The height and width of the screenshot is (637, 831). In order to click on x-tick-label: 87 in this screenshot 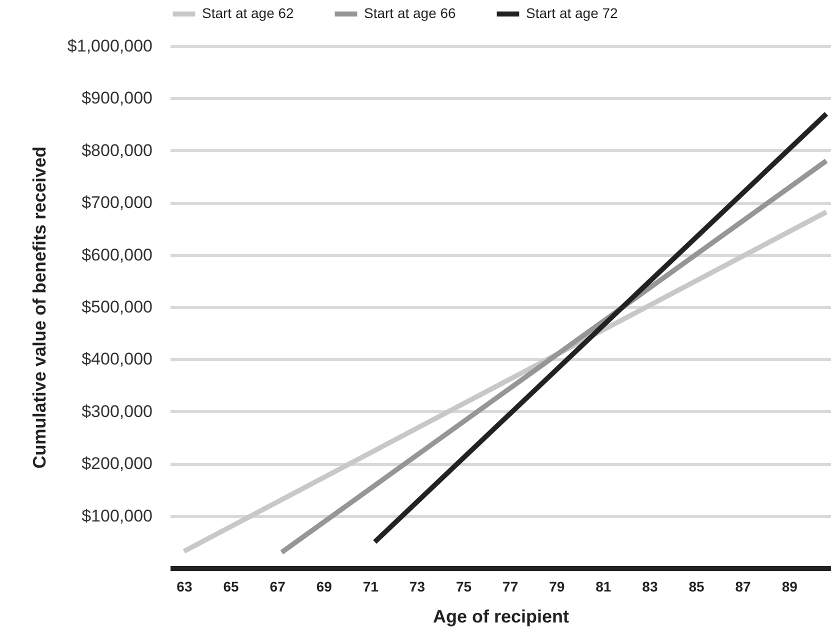, I will do `click(743, 586)`.